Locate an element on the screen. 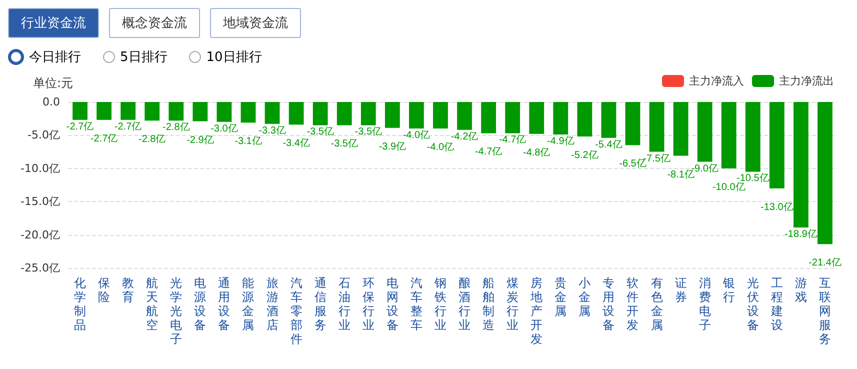 This screenshot has height=369, width=857. x-tick-label: 电源设备 is located at coordinates (200, 304).